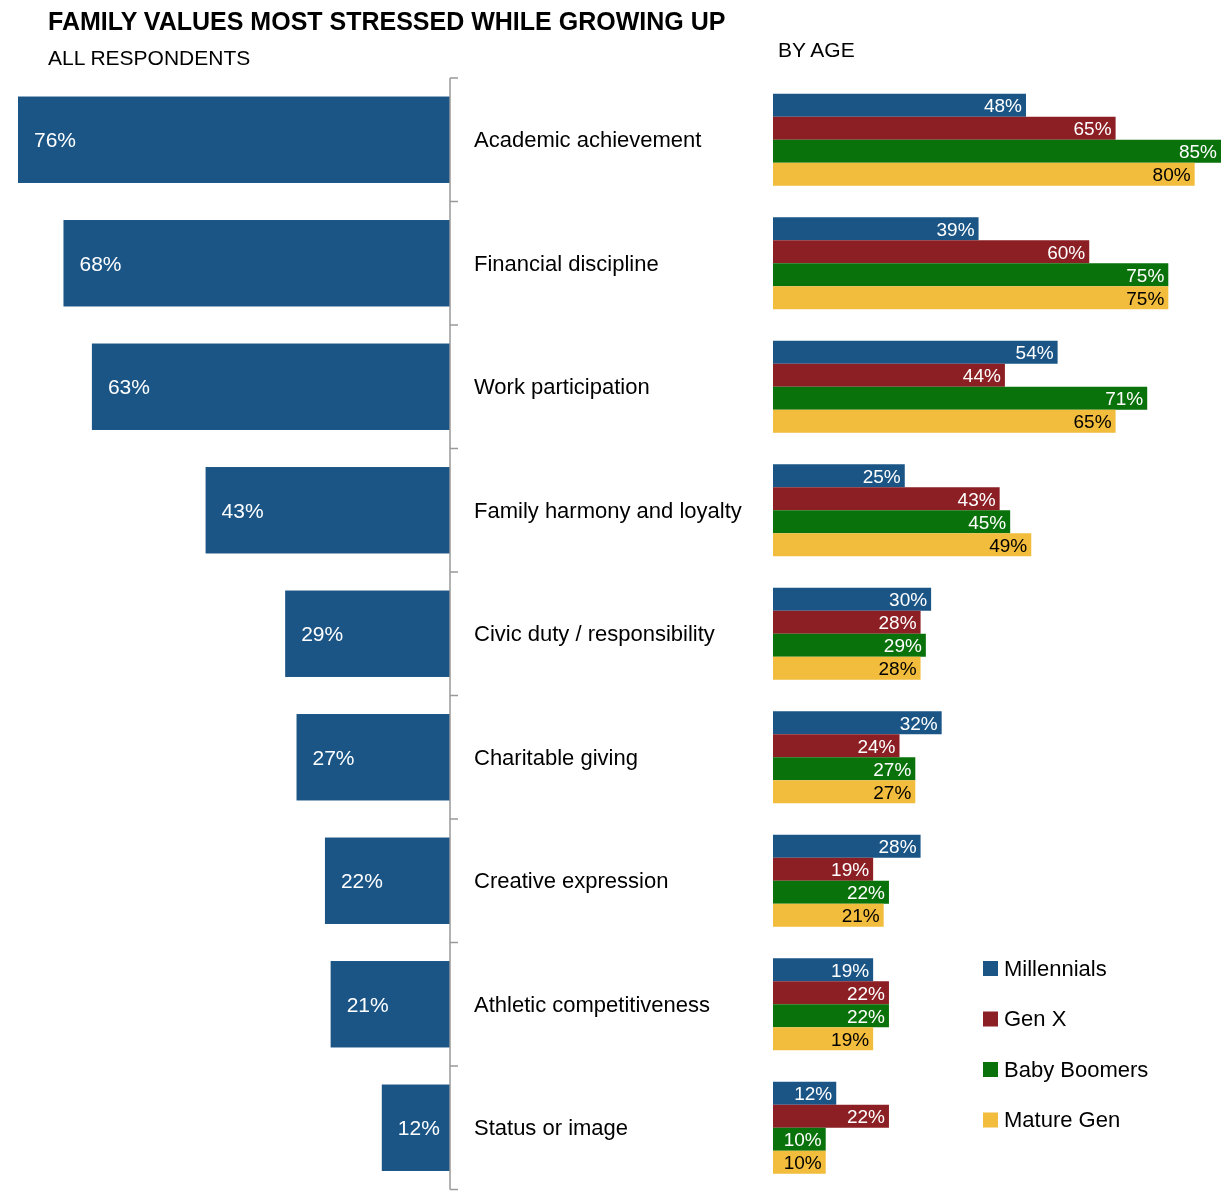 The height and width of the screenshot is (1196, 1230). Describe the element at coordinates (1171, 175) in the screenshot. I see `data-label: 80%` at that location.